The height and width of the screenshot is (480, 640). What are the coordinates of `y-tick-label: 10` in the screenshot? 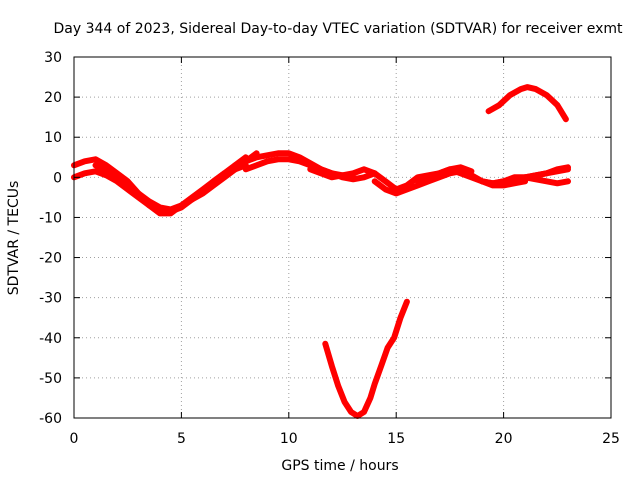 It's located at (53, 138).